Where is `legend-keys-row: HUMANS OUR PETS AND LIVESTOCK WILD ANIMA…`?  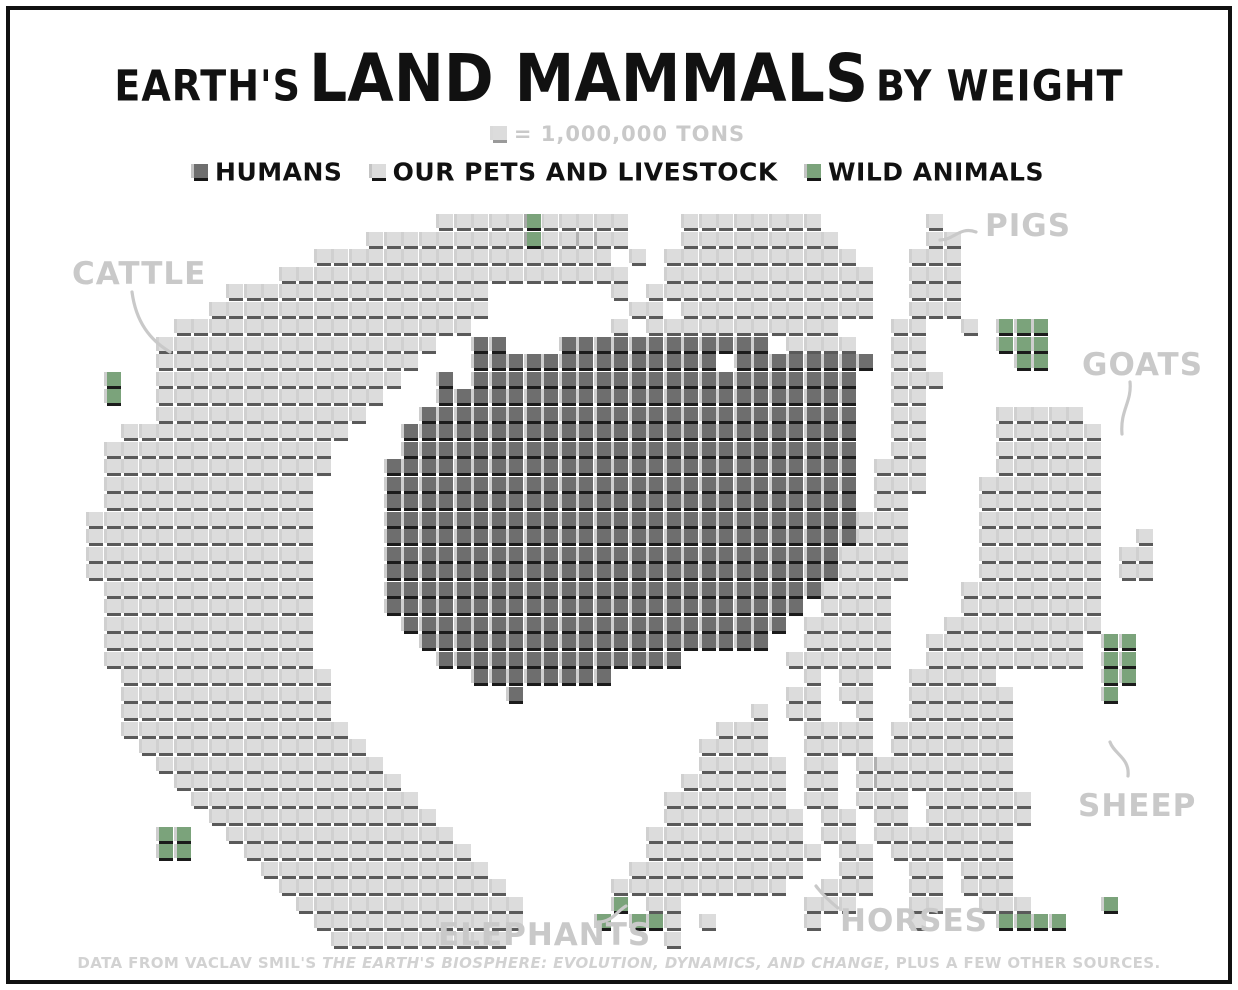
legend-keys-row: HUMANS OUR PETS AND LIVESTOCK WILD ANIMA… is located at coordinates (619, 171).